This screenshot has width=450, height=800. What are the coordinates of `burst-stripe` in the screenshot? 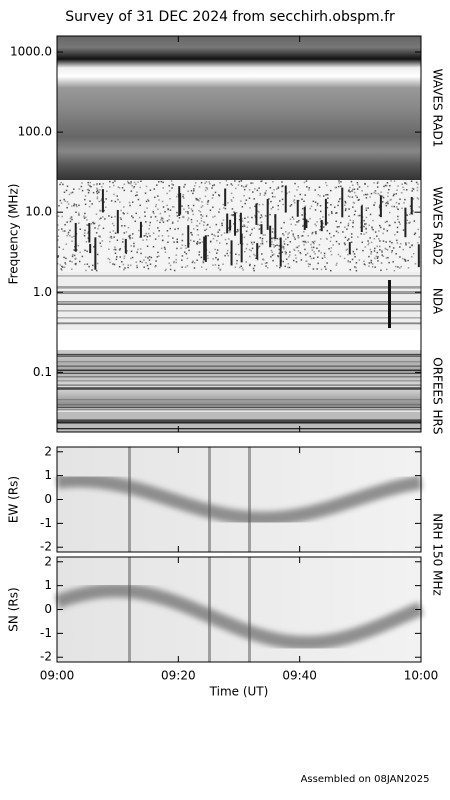 It's located at (129, 499).